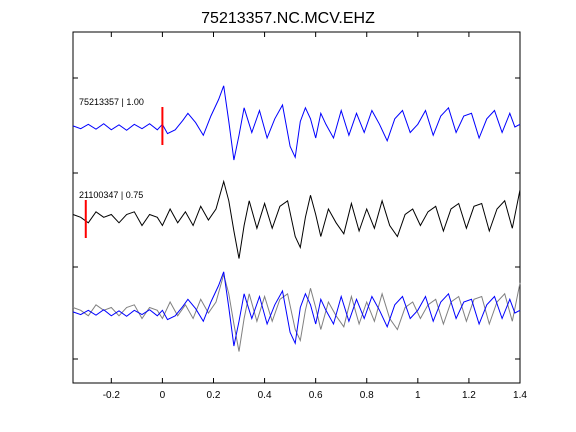  Describe the element at coordinates (316, 395) in the screenshot. I see `x-tick-label-5: 0.6` at that location.